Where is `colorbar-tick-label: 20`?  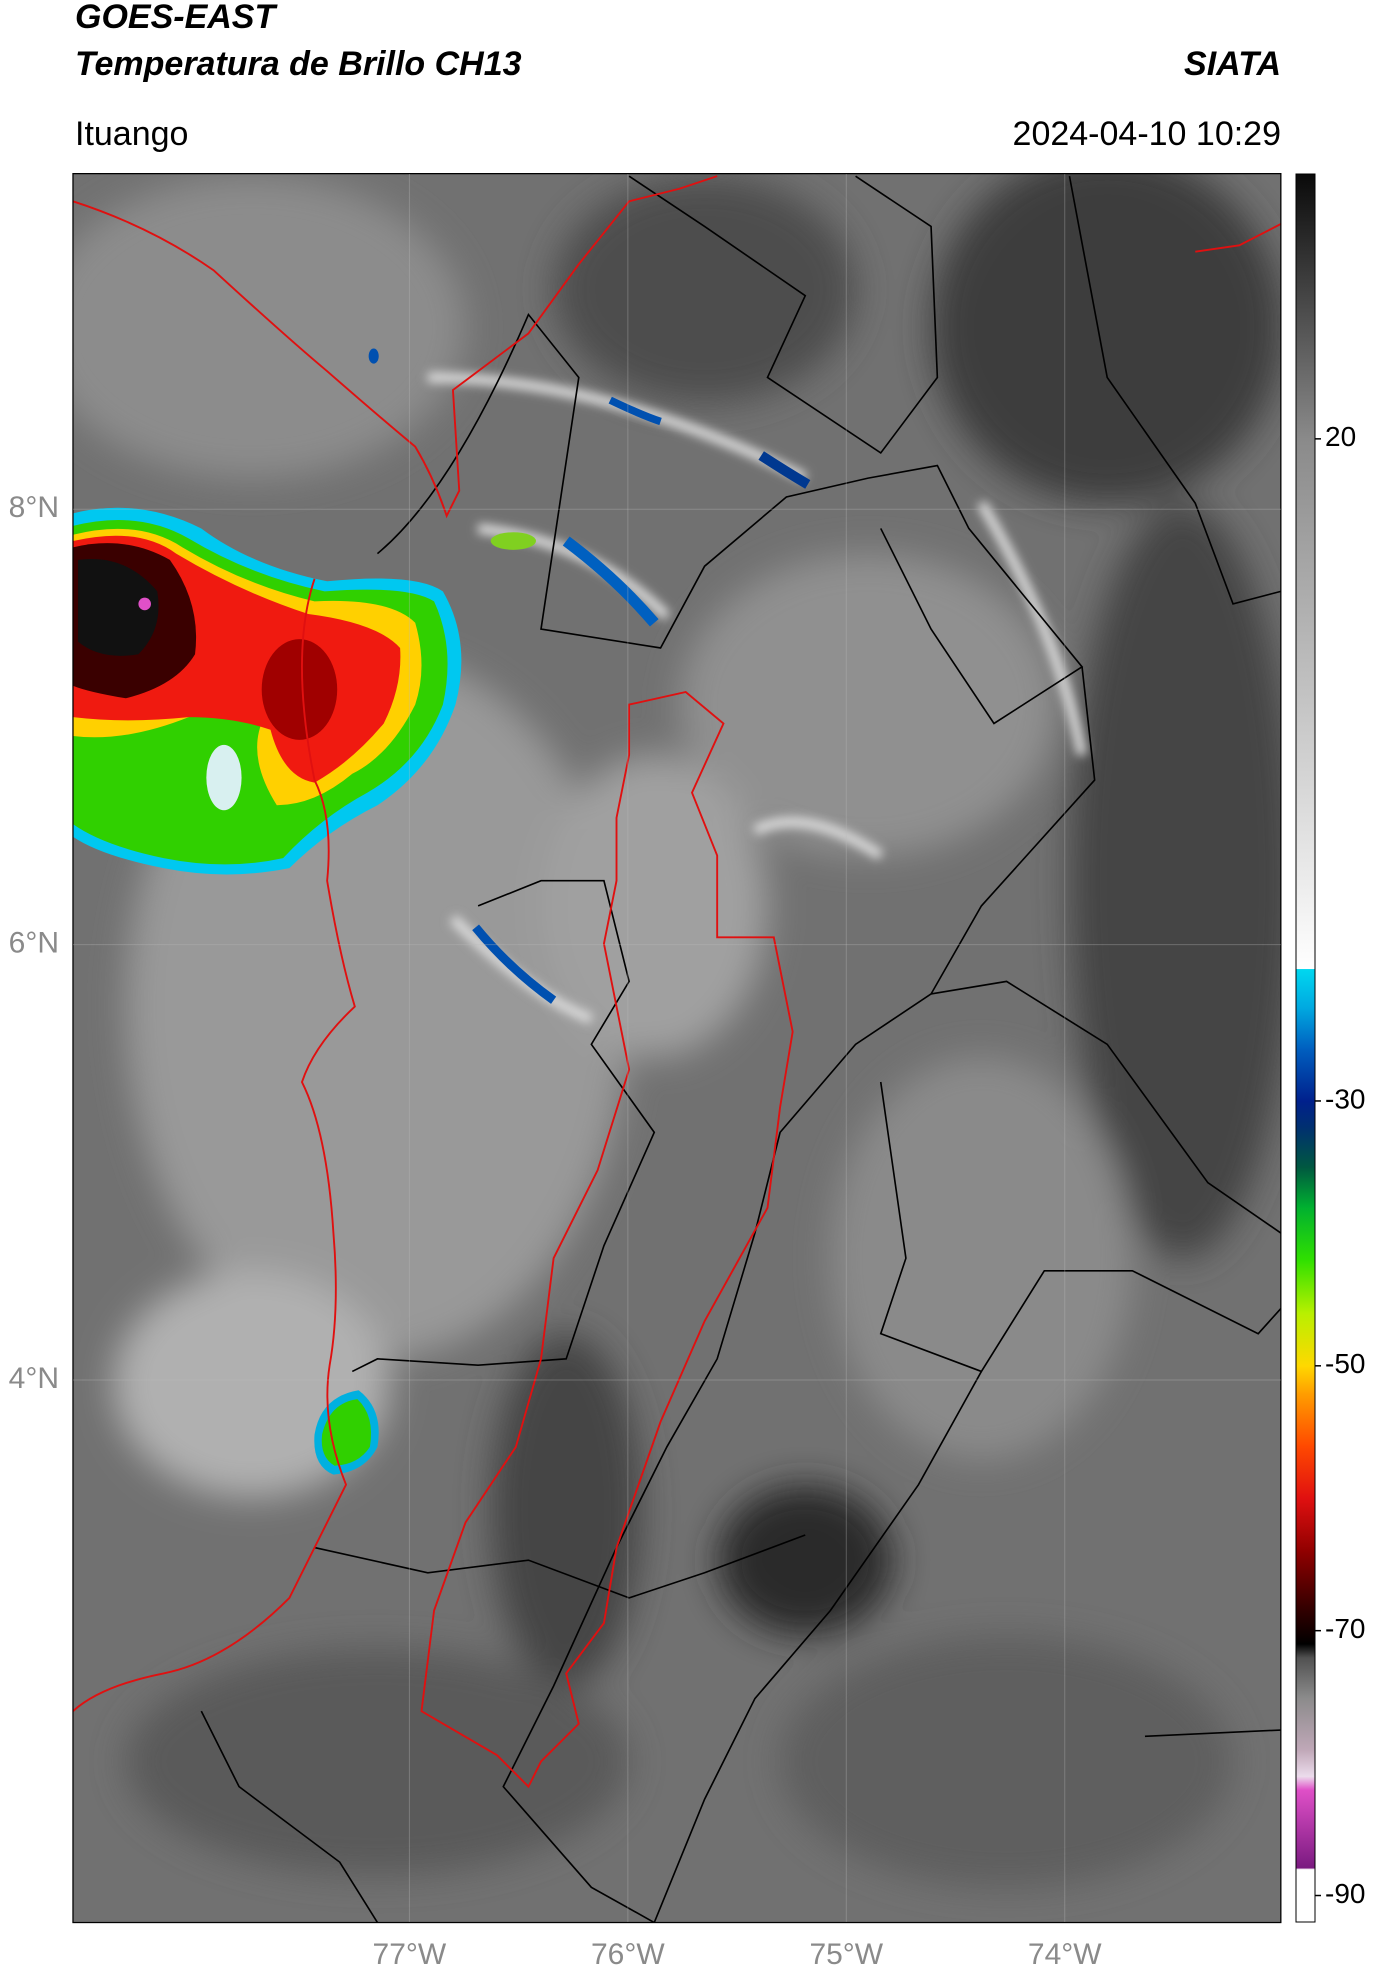
colorbar-tick-label: 20 is located at coordinates (1340, 436).